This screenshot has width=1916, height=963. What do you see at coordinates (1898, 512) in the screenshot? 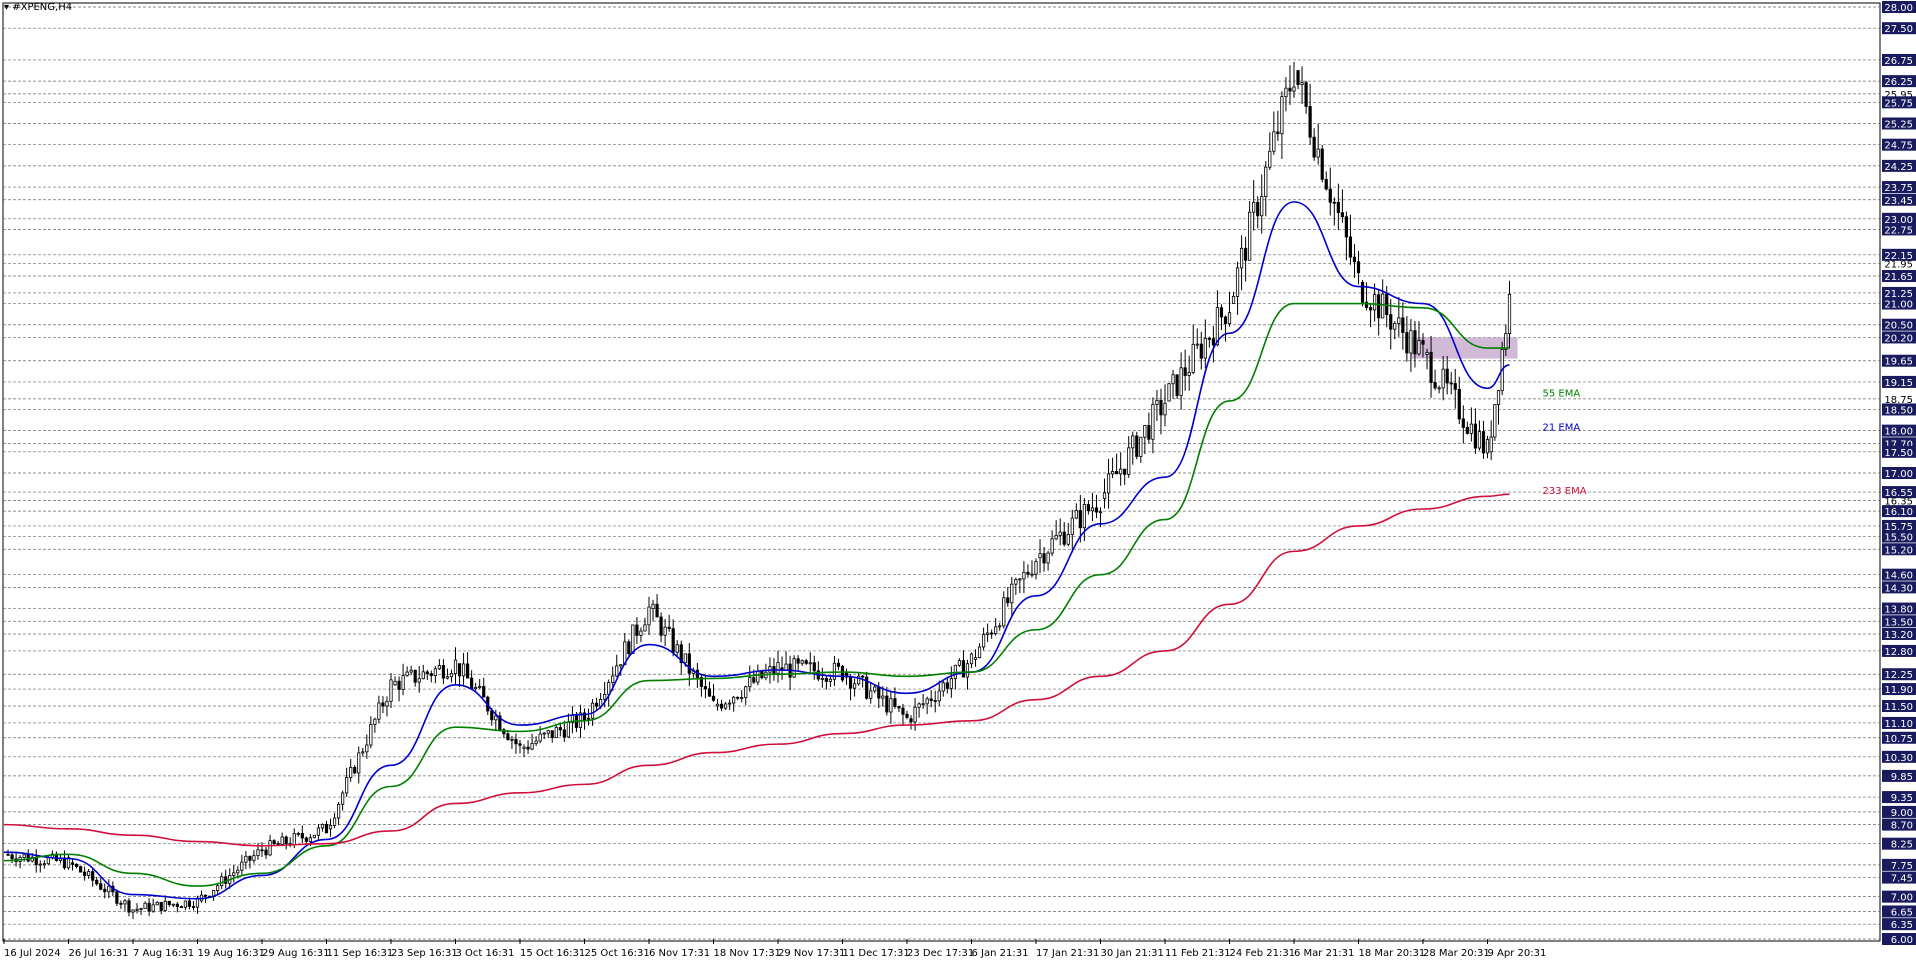
I see `price-tick-label: 16.10` at bounding box center [1898, 512].